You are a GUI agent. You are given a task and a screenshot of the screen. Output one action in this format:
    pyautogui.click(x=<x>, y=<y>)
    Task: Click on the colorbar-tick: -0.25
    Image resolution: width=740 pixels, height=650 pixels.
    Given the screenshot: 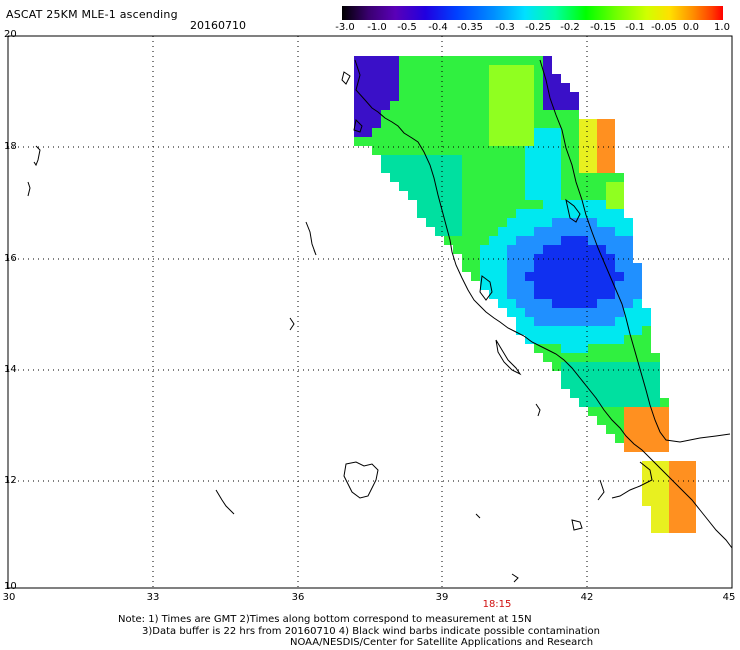 What is the action you would take?
    pyautogui.click(x=538, y=27)
    